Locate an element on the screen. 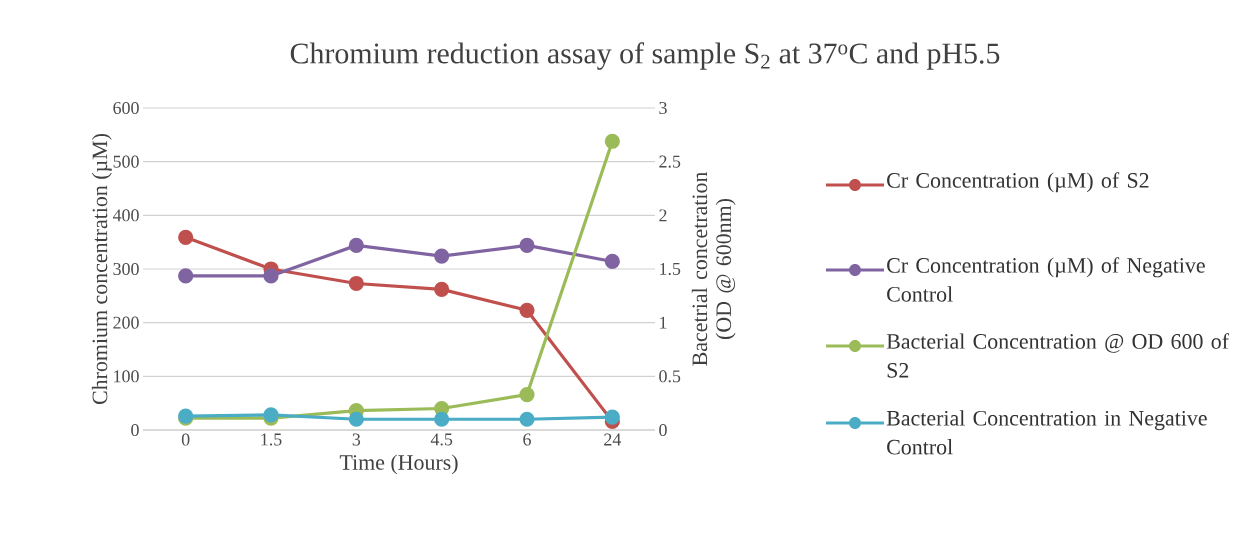 This screenshot has width=1246, height=543. y-tick-label: 100 is located at coordinates (126, 376).